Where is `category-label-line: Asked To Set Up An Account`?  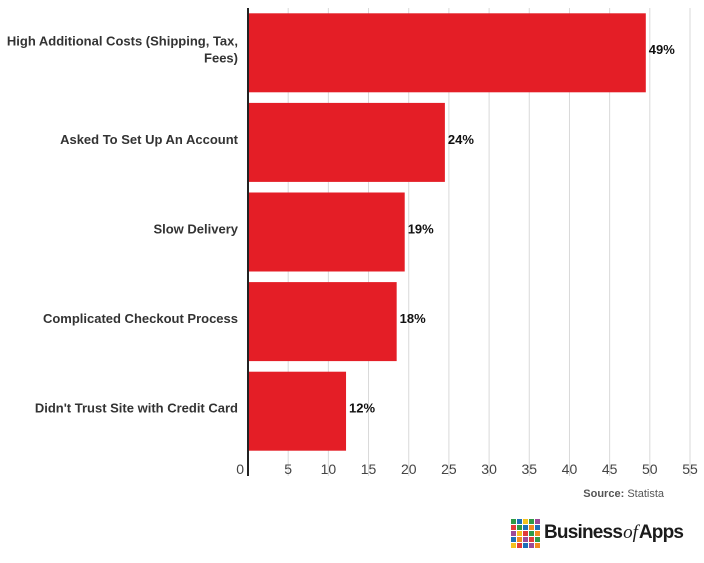 category-label-line: Asked To Set Up An Account is located at coordinates (149, 139).